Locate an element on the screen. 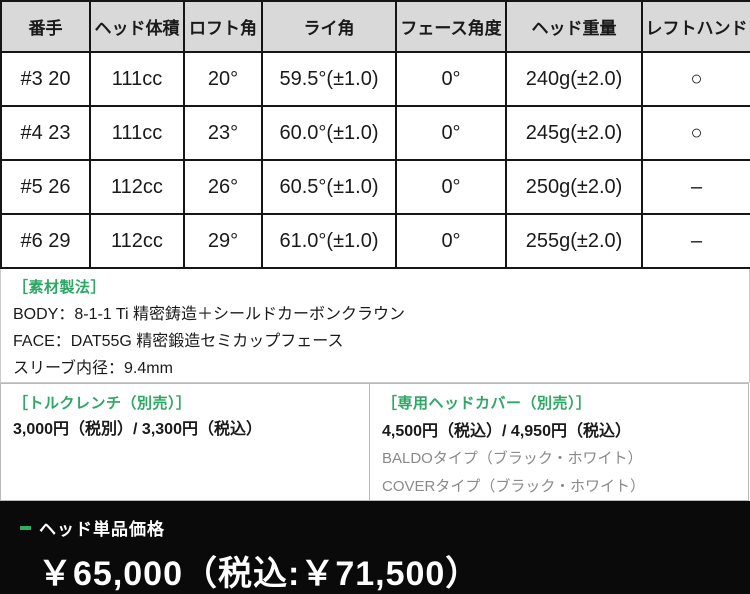 The image size is (750, 594). cell-club-number: #4 23 is located at coordinates (45, 133).